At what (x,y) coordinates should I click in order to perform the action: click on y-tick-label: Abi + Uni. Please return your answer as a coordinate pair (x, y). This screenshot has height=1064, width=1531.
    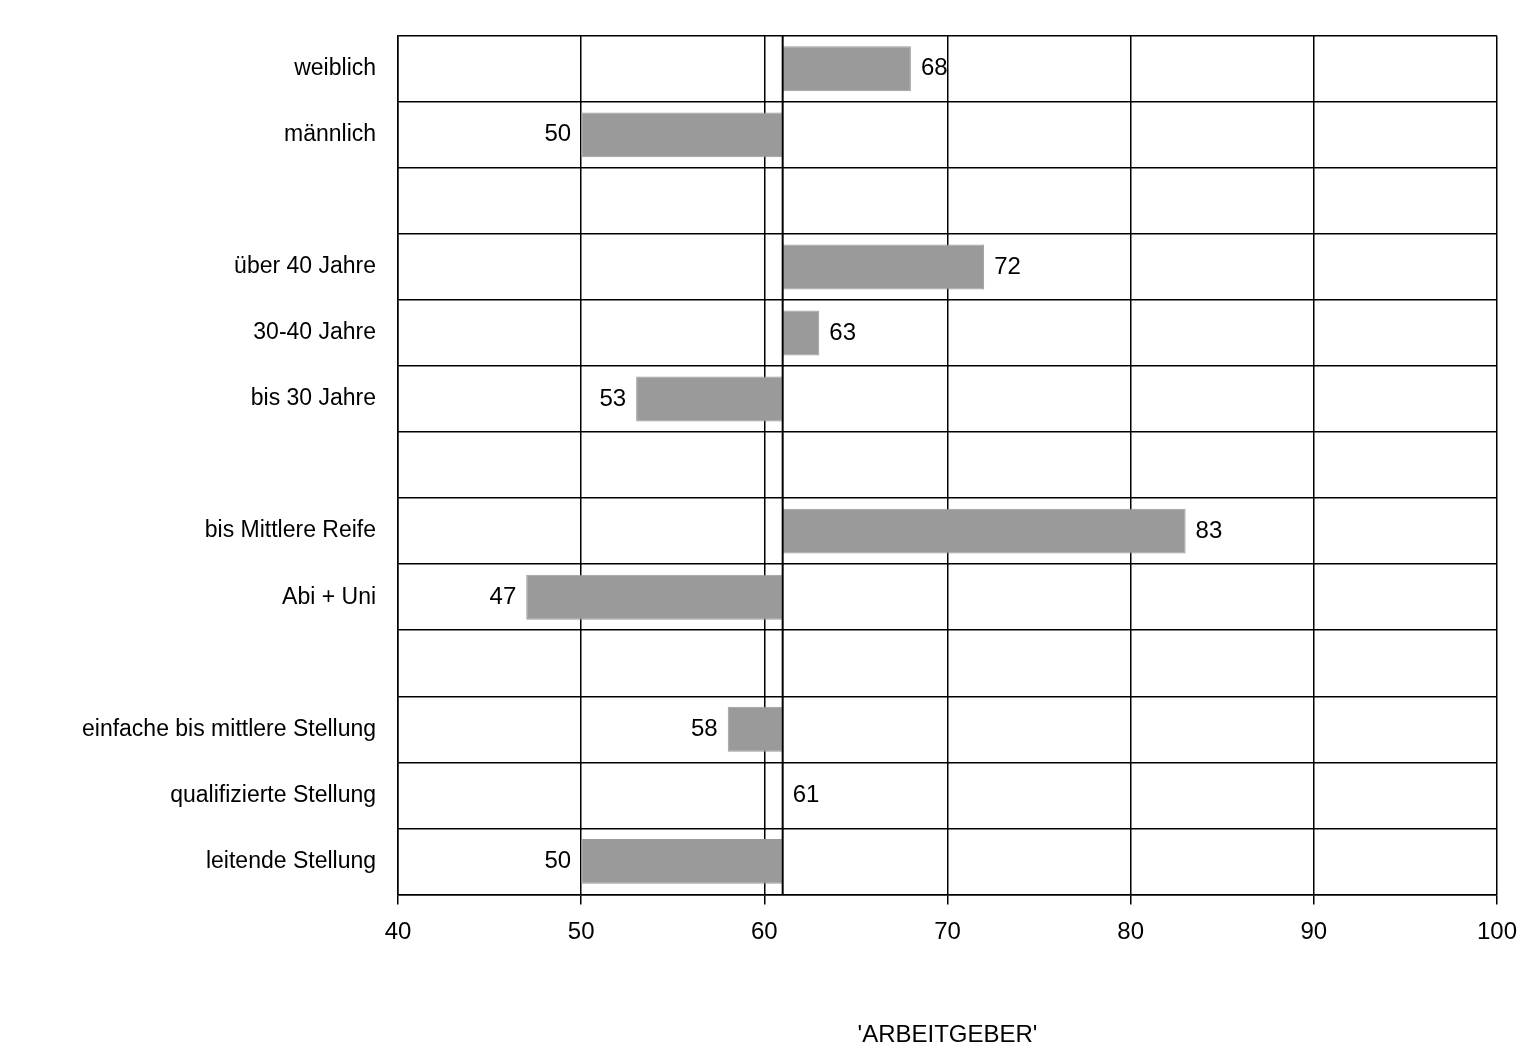
    Looking at the image, I should click on (329, 595).